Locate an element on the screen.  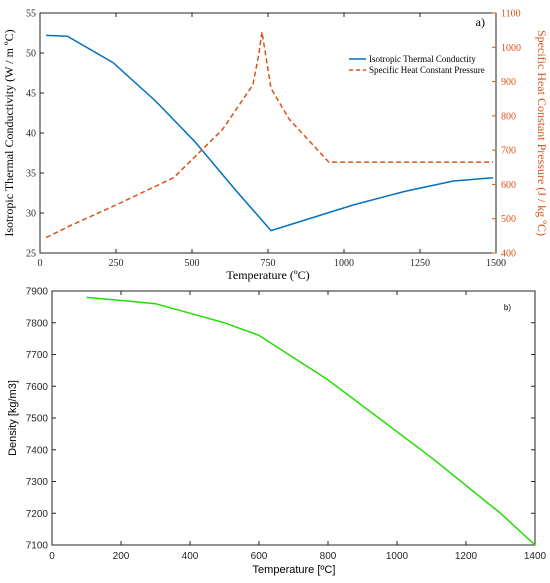
x-axis-label-a: Temperature (ºC) is located at coordinates (267, 275).